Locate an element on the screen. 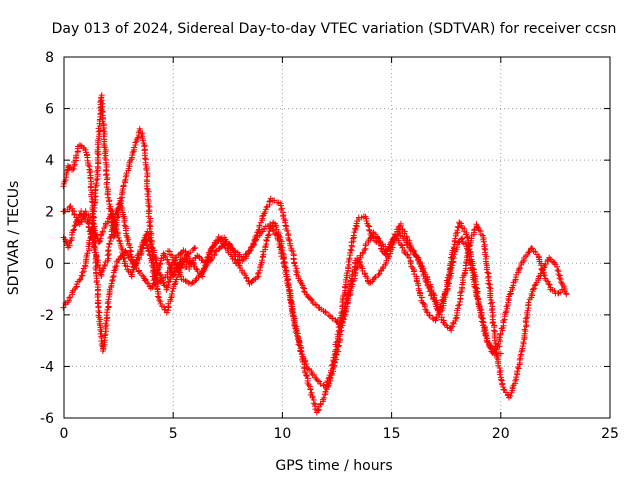 The width and height of the screenshot is (640, 480). y-tick-label: -4 is located at coordinates (47, 367).